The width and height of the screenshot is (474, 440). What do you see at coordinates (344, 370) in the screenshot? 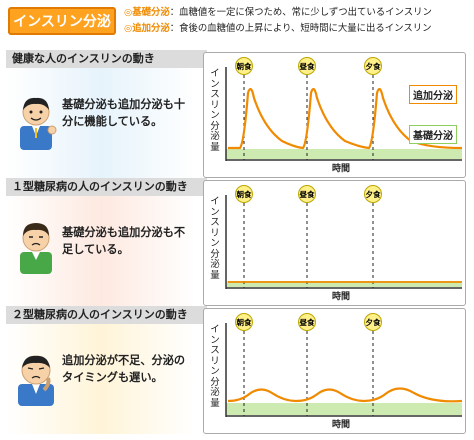
I see `chart-type2-svg` at bounding box center [344, 370].